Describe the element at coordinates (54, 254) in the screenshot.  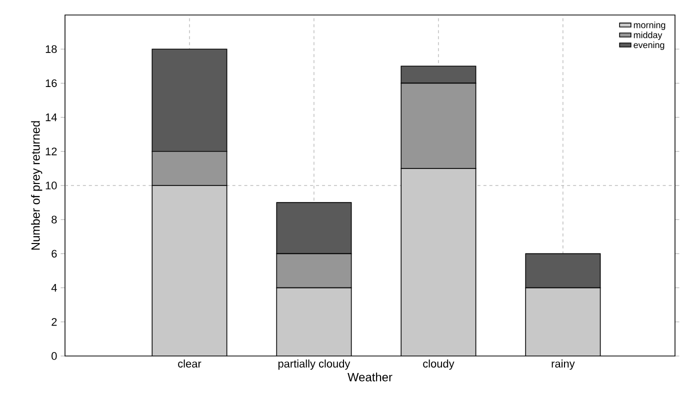
I see `y-tick-label: 6` at that location.